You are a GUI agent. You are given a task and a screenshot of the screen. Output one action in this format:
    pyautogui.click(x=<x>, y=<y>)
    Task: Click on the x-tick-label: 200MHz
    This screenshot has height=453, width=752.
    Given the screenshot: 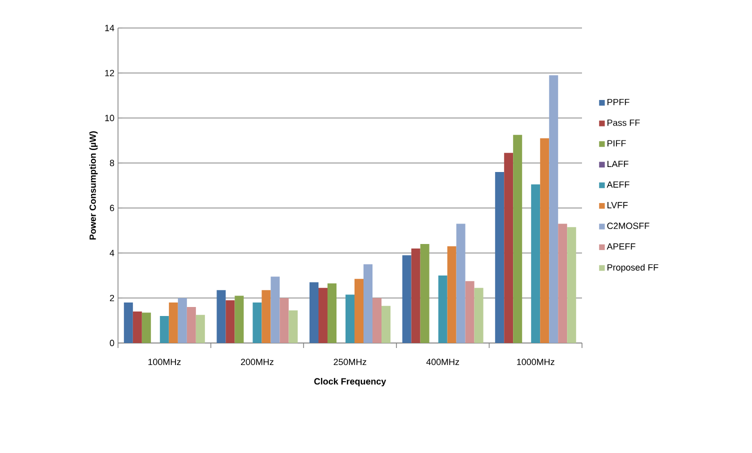 What is the action you would take?
    pyautogui.click(x=257, y=362)
    